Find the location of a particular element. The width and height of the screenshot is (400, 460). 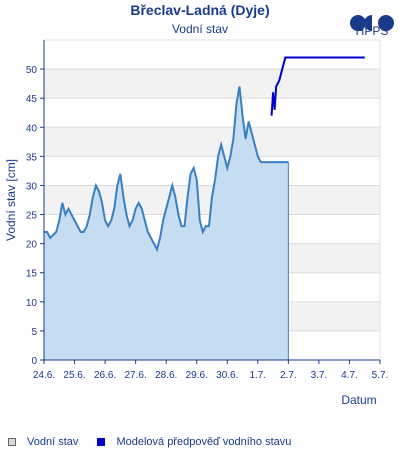

chart-subtitle: Vodní stav is located at coordinates (200, 29).